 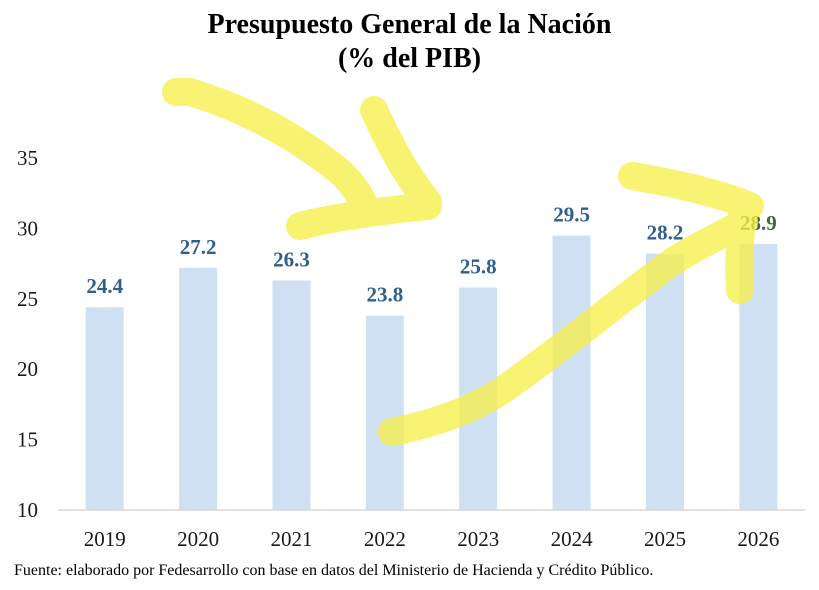 What do you see at coordinates (27, 334) in the screenshot?
I see `y-axis-ticks: 10 15 20 25 30 35` at bounding box center [27, 334].